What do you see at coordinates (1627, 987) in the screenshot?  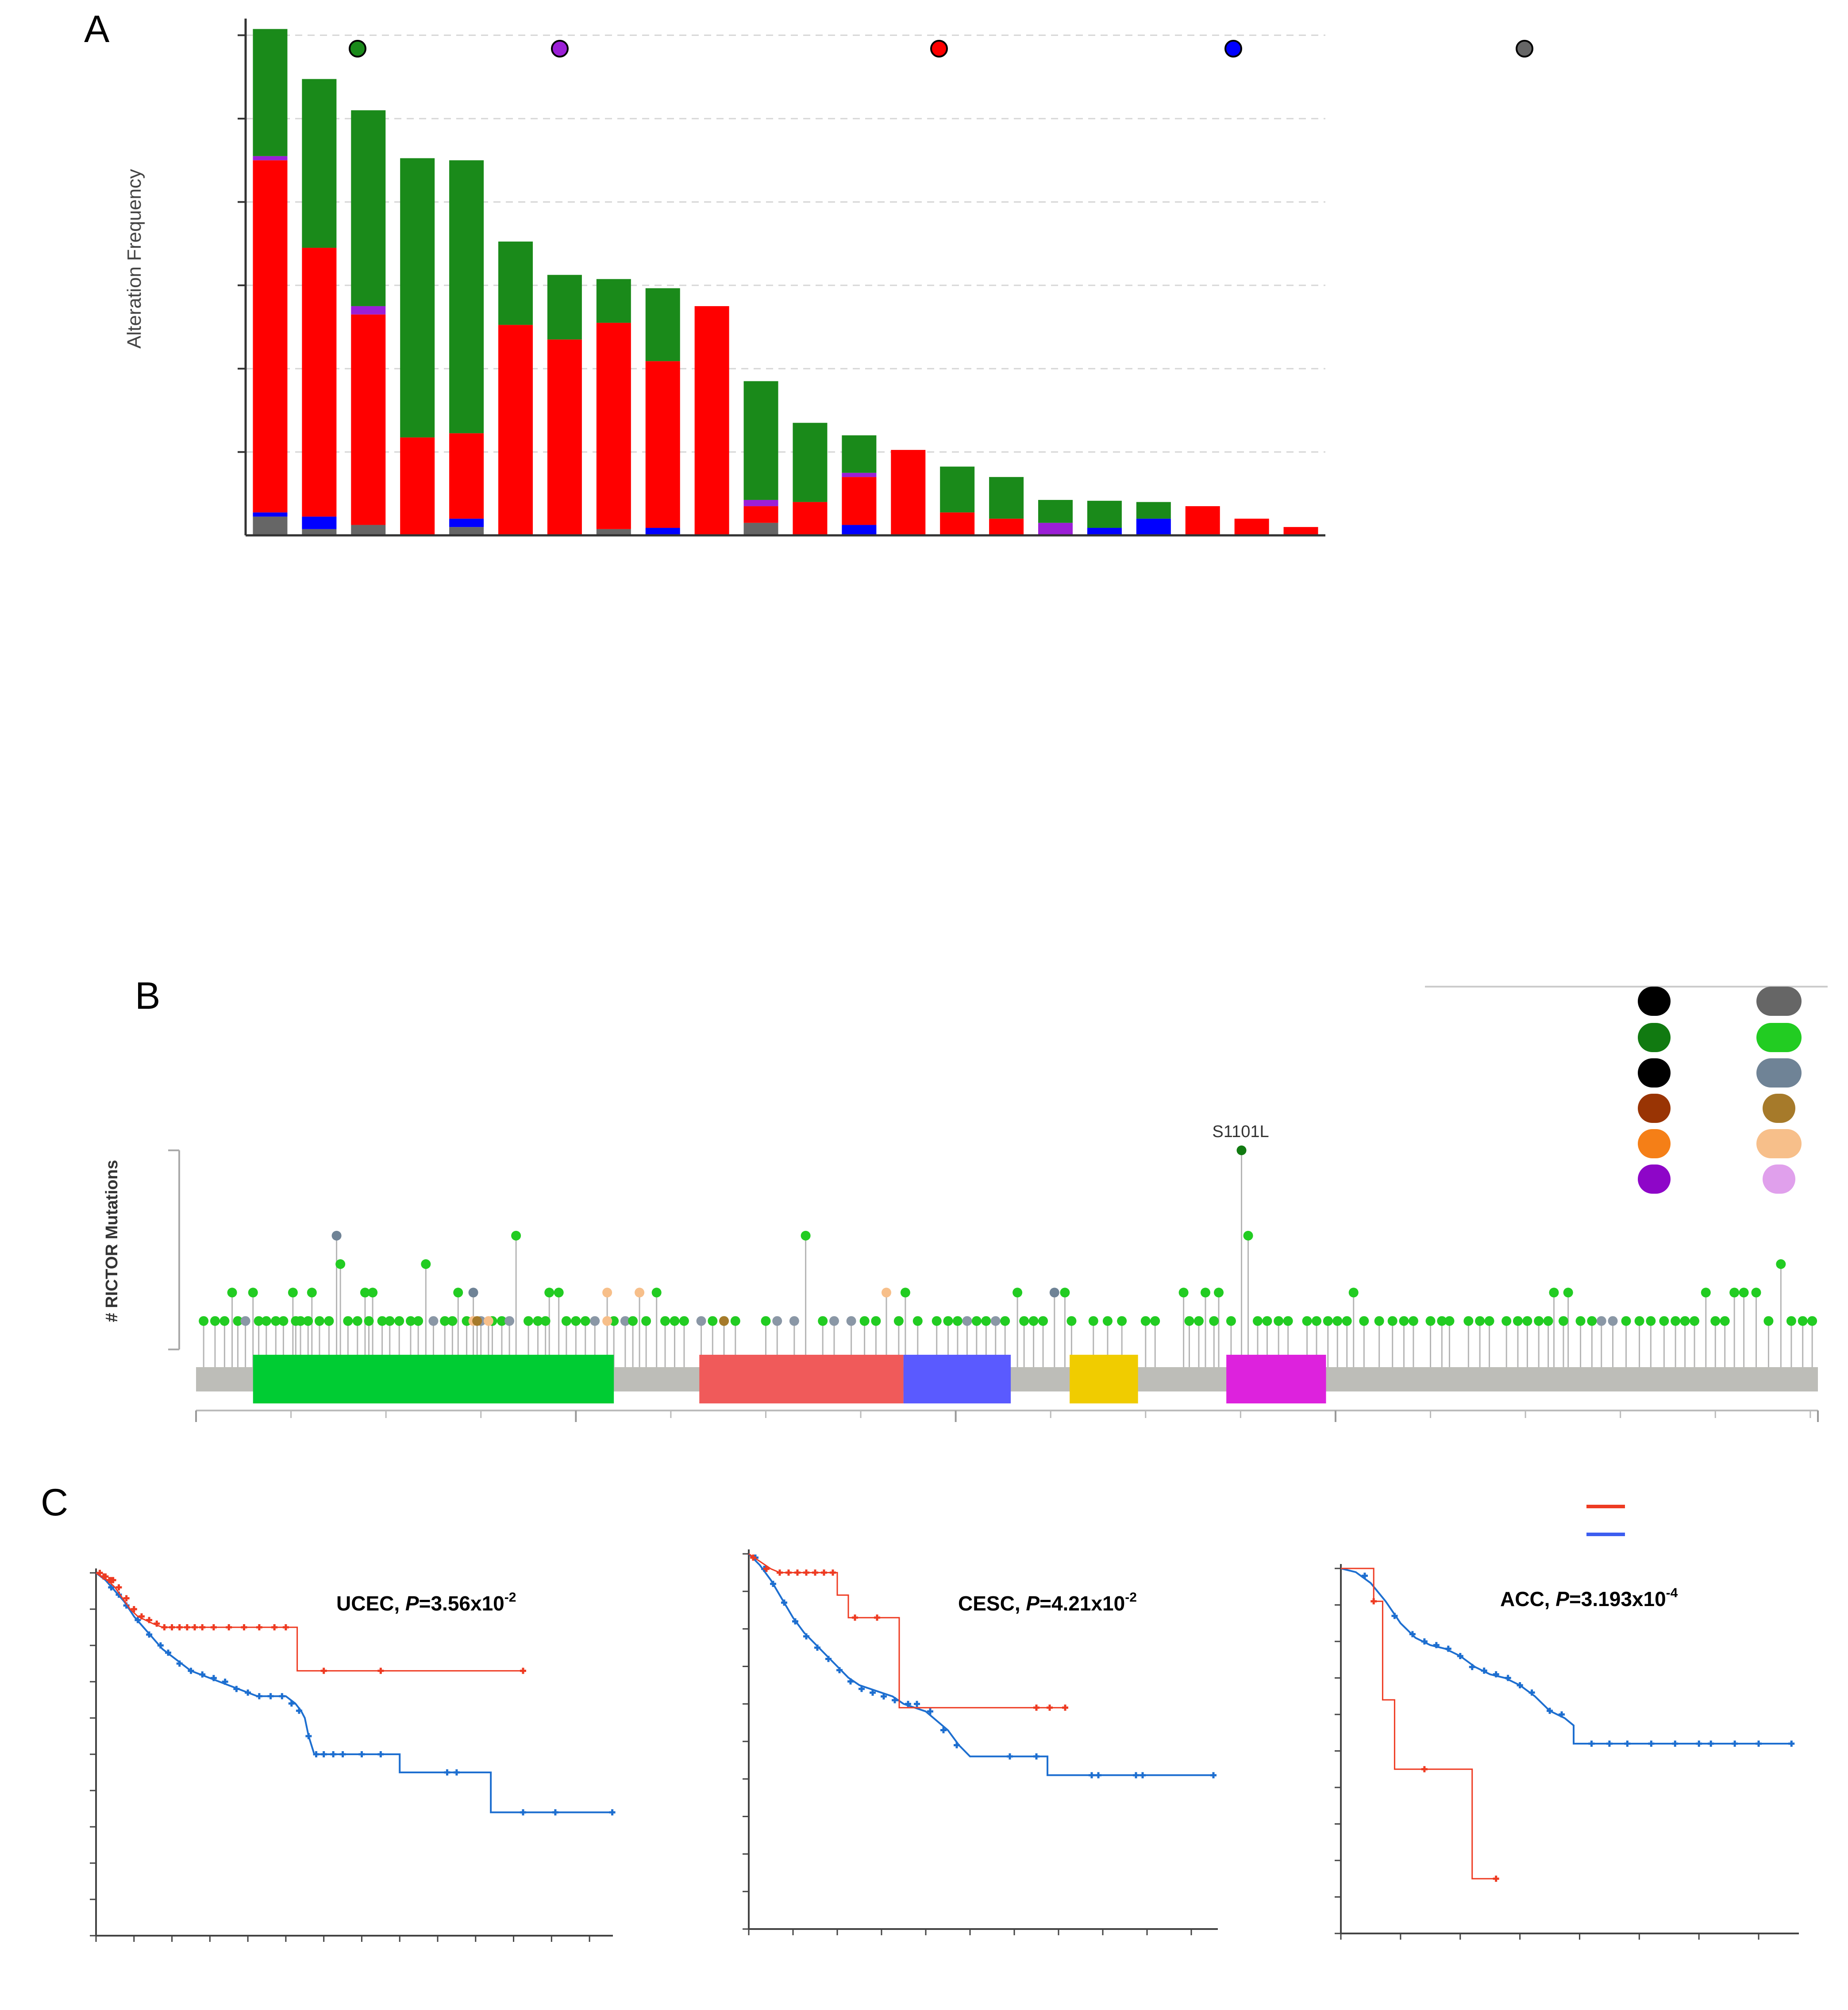 I see `legend-divider` at bounding box center [1627, 987].